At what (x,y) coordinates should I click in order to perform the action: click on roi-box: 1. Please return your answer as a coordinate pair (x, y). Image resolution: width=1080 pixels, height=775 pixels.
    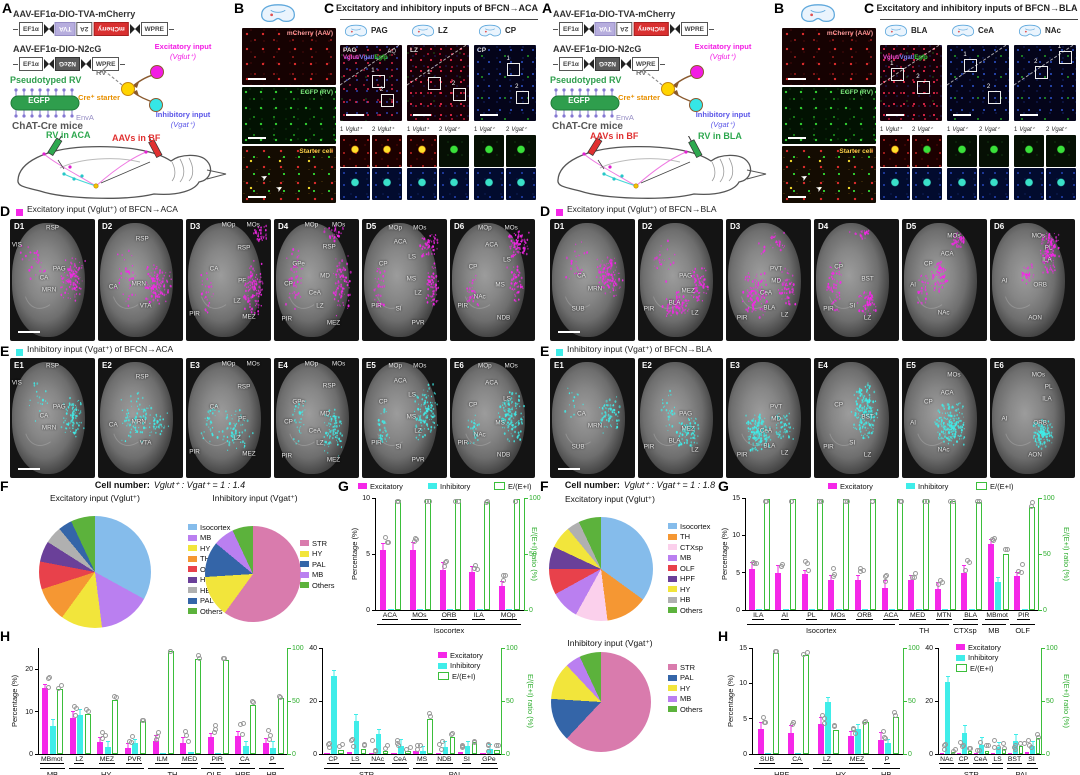
    Looking at the image, I should click on (897, 71).